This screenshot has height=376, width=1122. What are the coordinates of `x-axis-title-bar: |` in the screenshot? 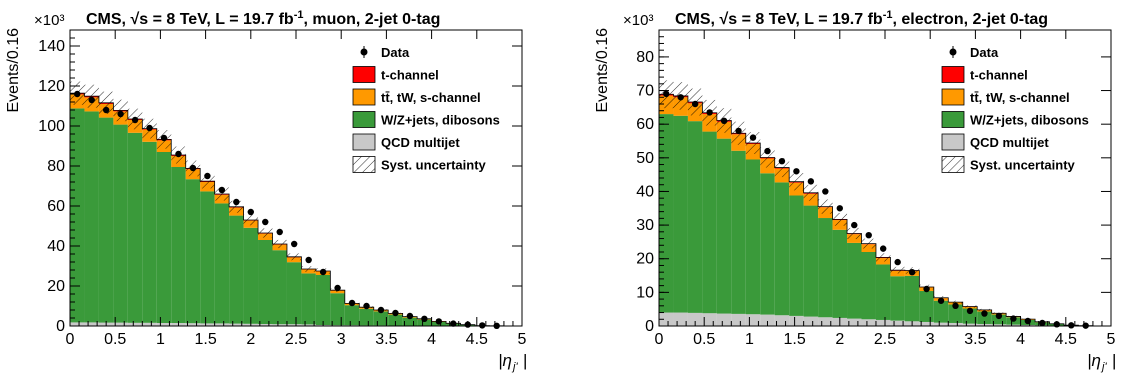 It's located at (525, 360).